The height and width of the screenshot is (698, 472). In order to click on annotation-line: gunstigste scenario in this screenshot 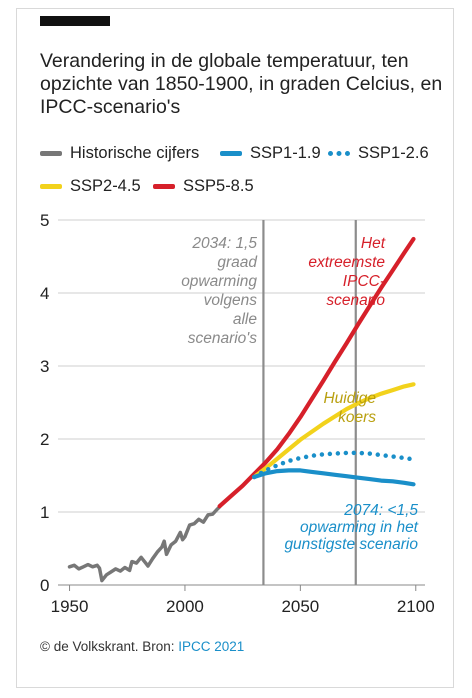, I will do `click(351, 544)`.